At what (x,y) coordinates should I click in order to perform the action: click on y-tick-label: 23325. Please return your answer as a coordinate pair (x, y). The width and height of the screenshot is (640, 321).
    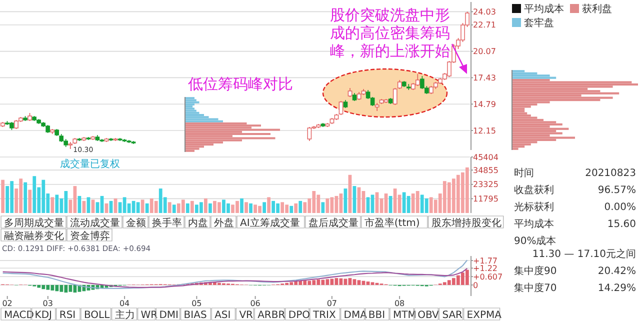
    Looking at the image, I should click on (485, 185).